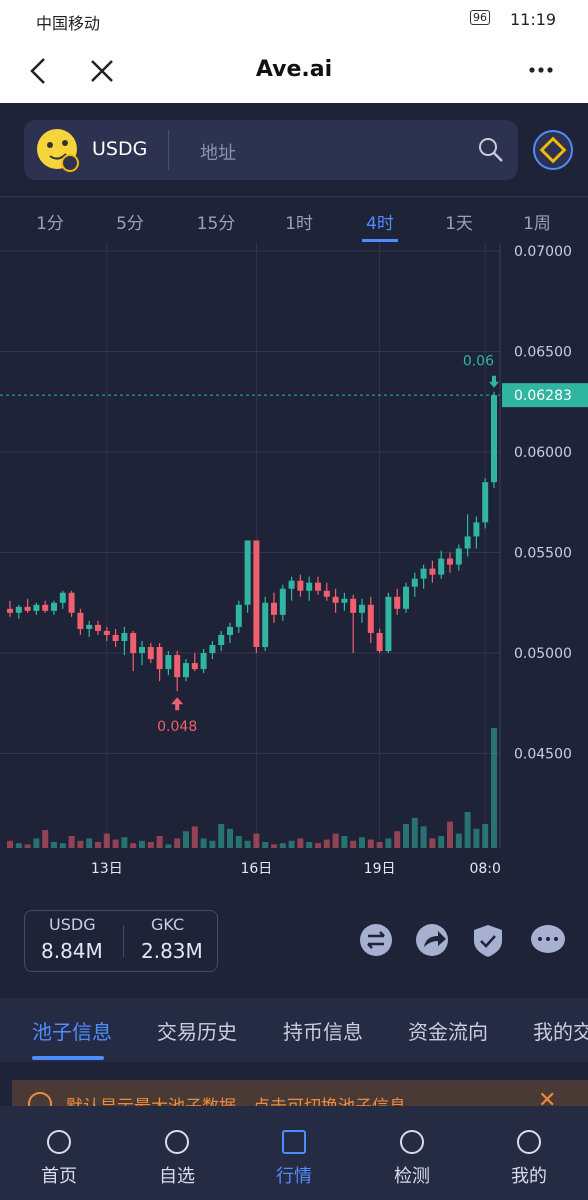 The image size is (588, 1200). I want to click on page-title: Ave.ai, so click(294, 69).